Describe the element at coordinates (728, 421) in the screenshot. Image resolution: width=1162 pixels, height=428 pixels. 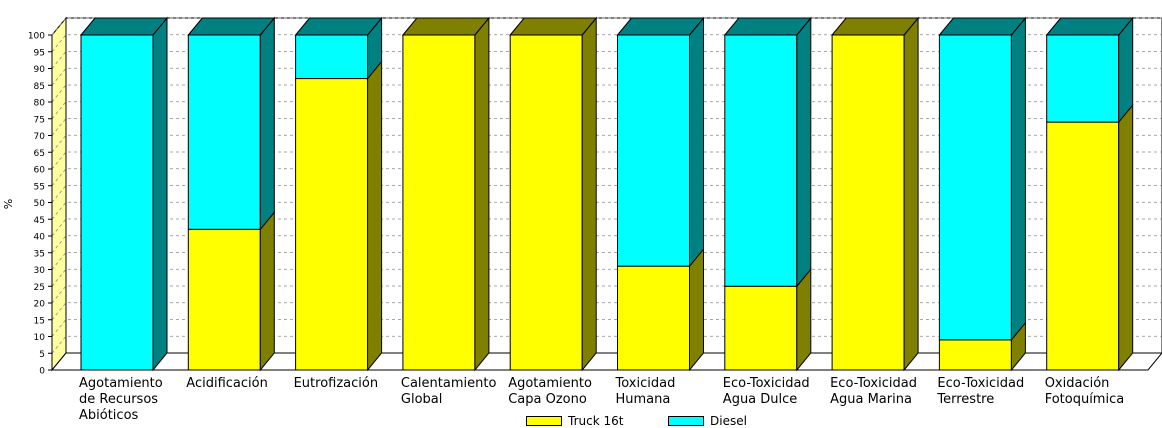
I see `legend-label-diesel: Diesel` at that location.